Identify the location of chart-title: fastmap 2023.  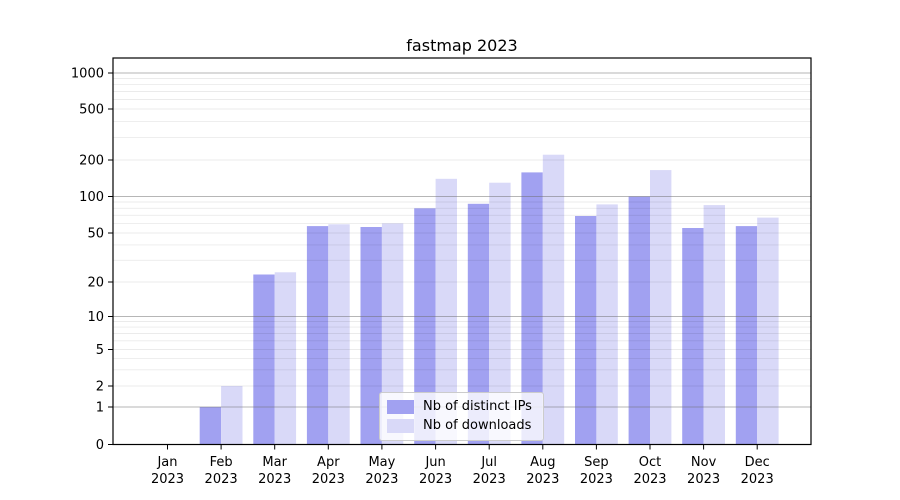
(462, 45).